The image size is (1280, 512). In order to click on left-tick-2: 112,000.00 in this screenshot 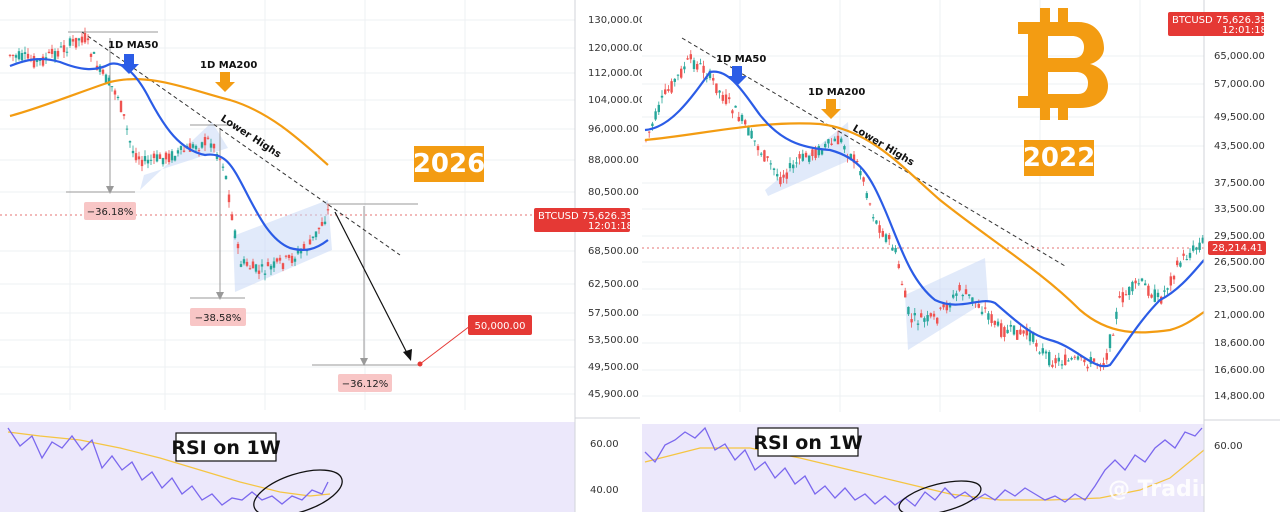, I will do `click(616, 73)`.